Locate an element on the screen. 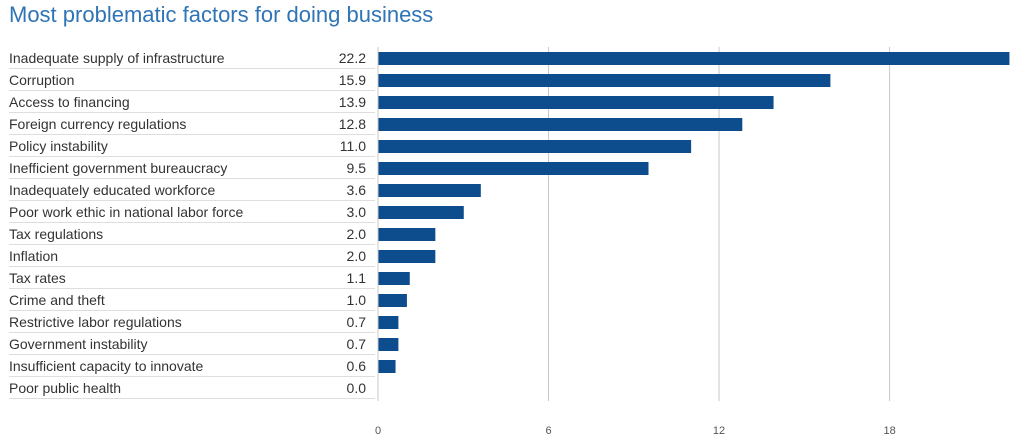  category-label: Inflation is located at coordinates (34, 256).